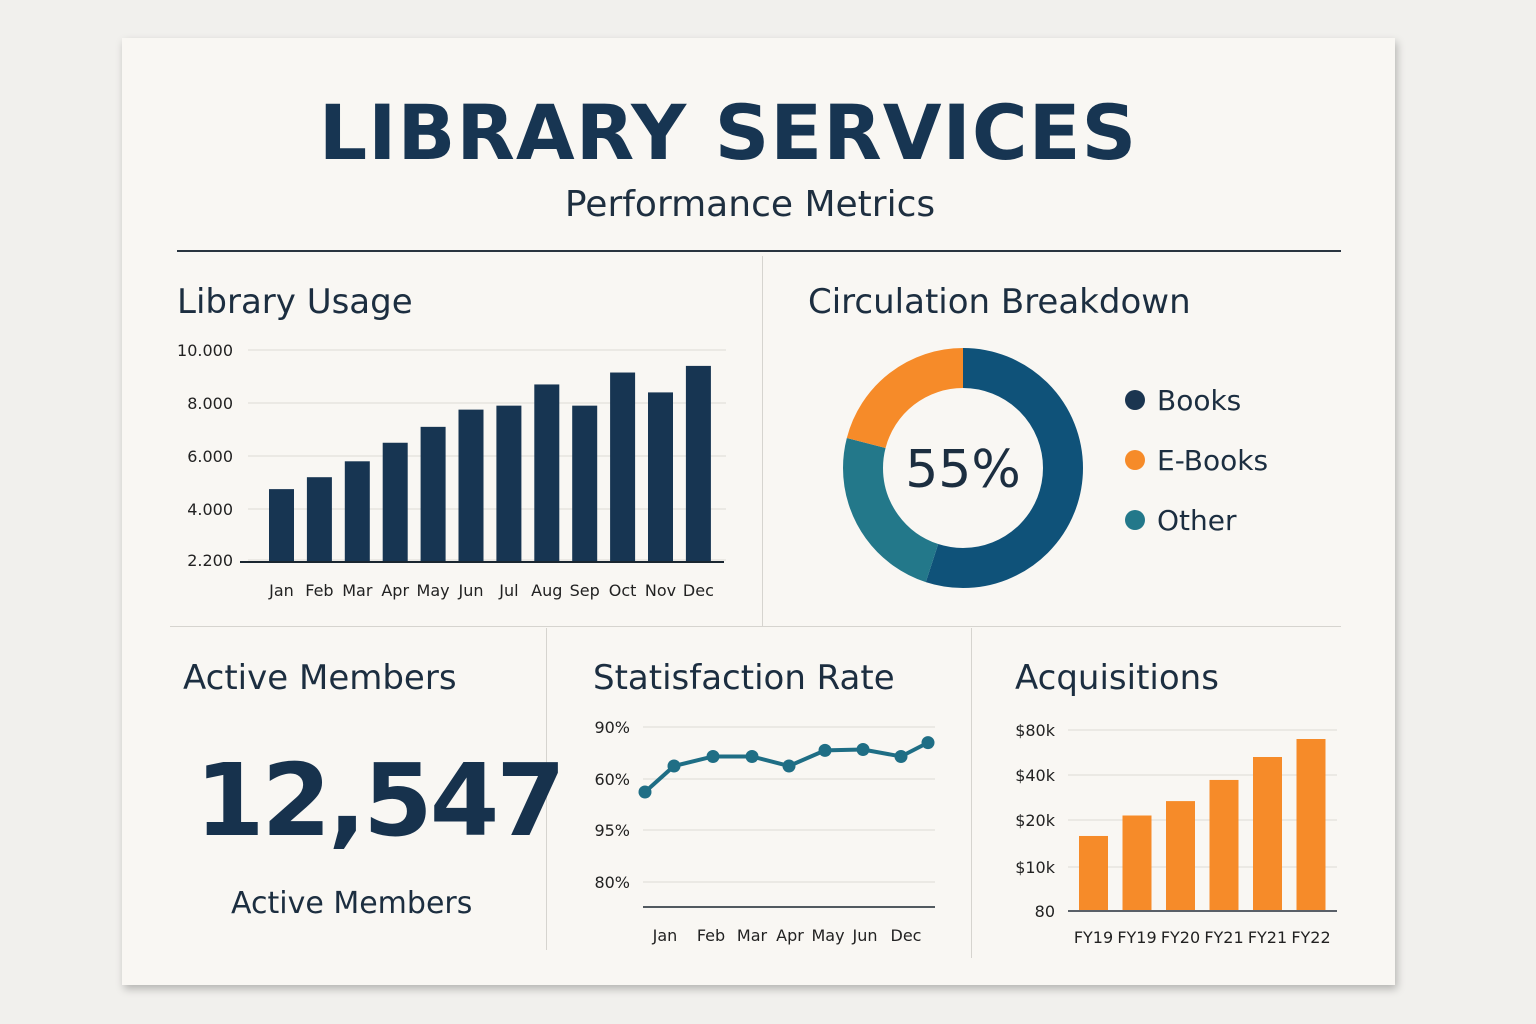 This screenshot has height=1024, width=1536. Describe the element at coordinates (1135, 520) in the screenshot. I see `legend-marker-other` at that location.